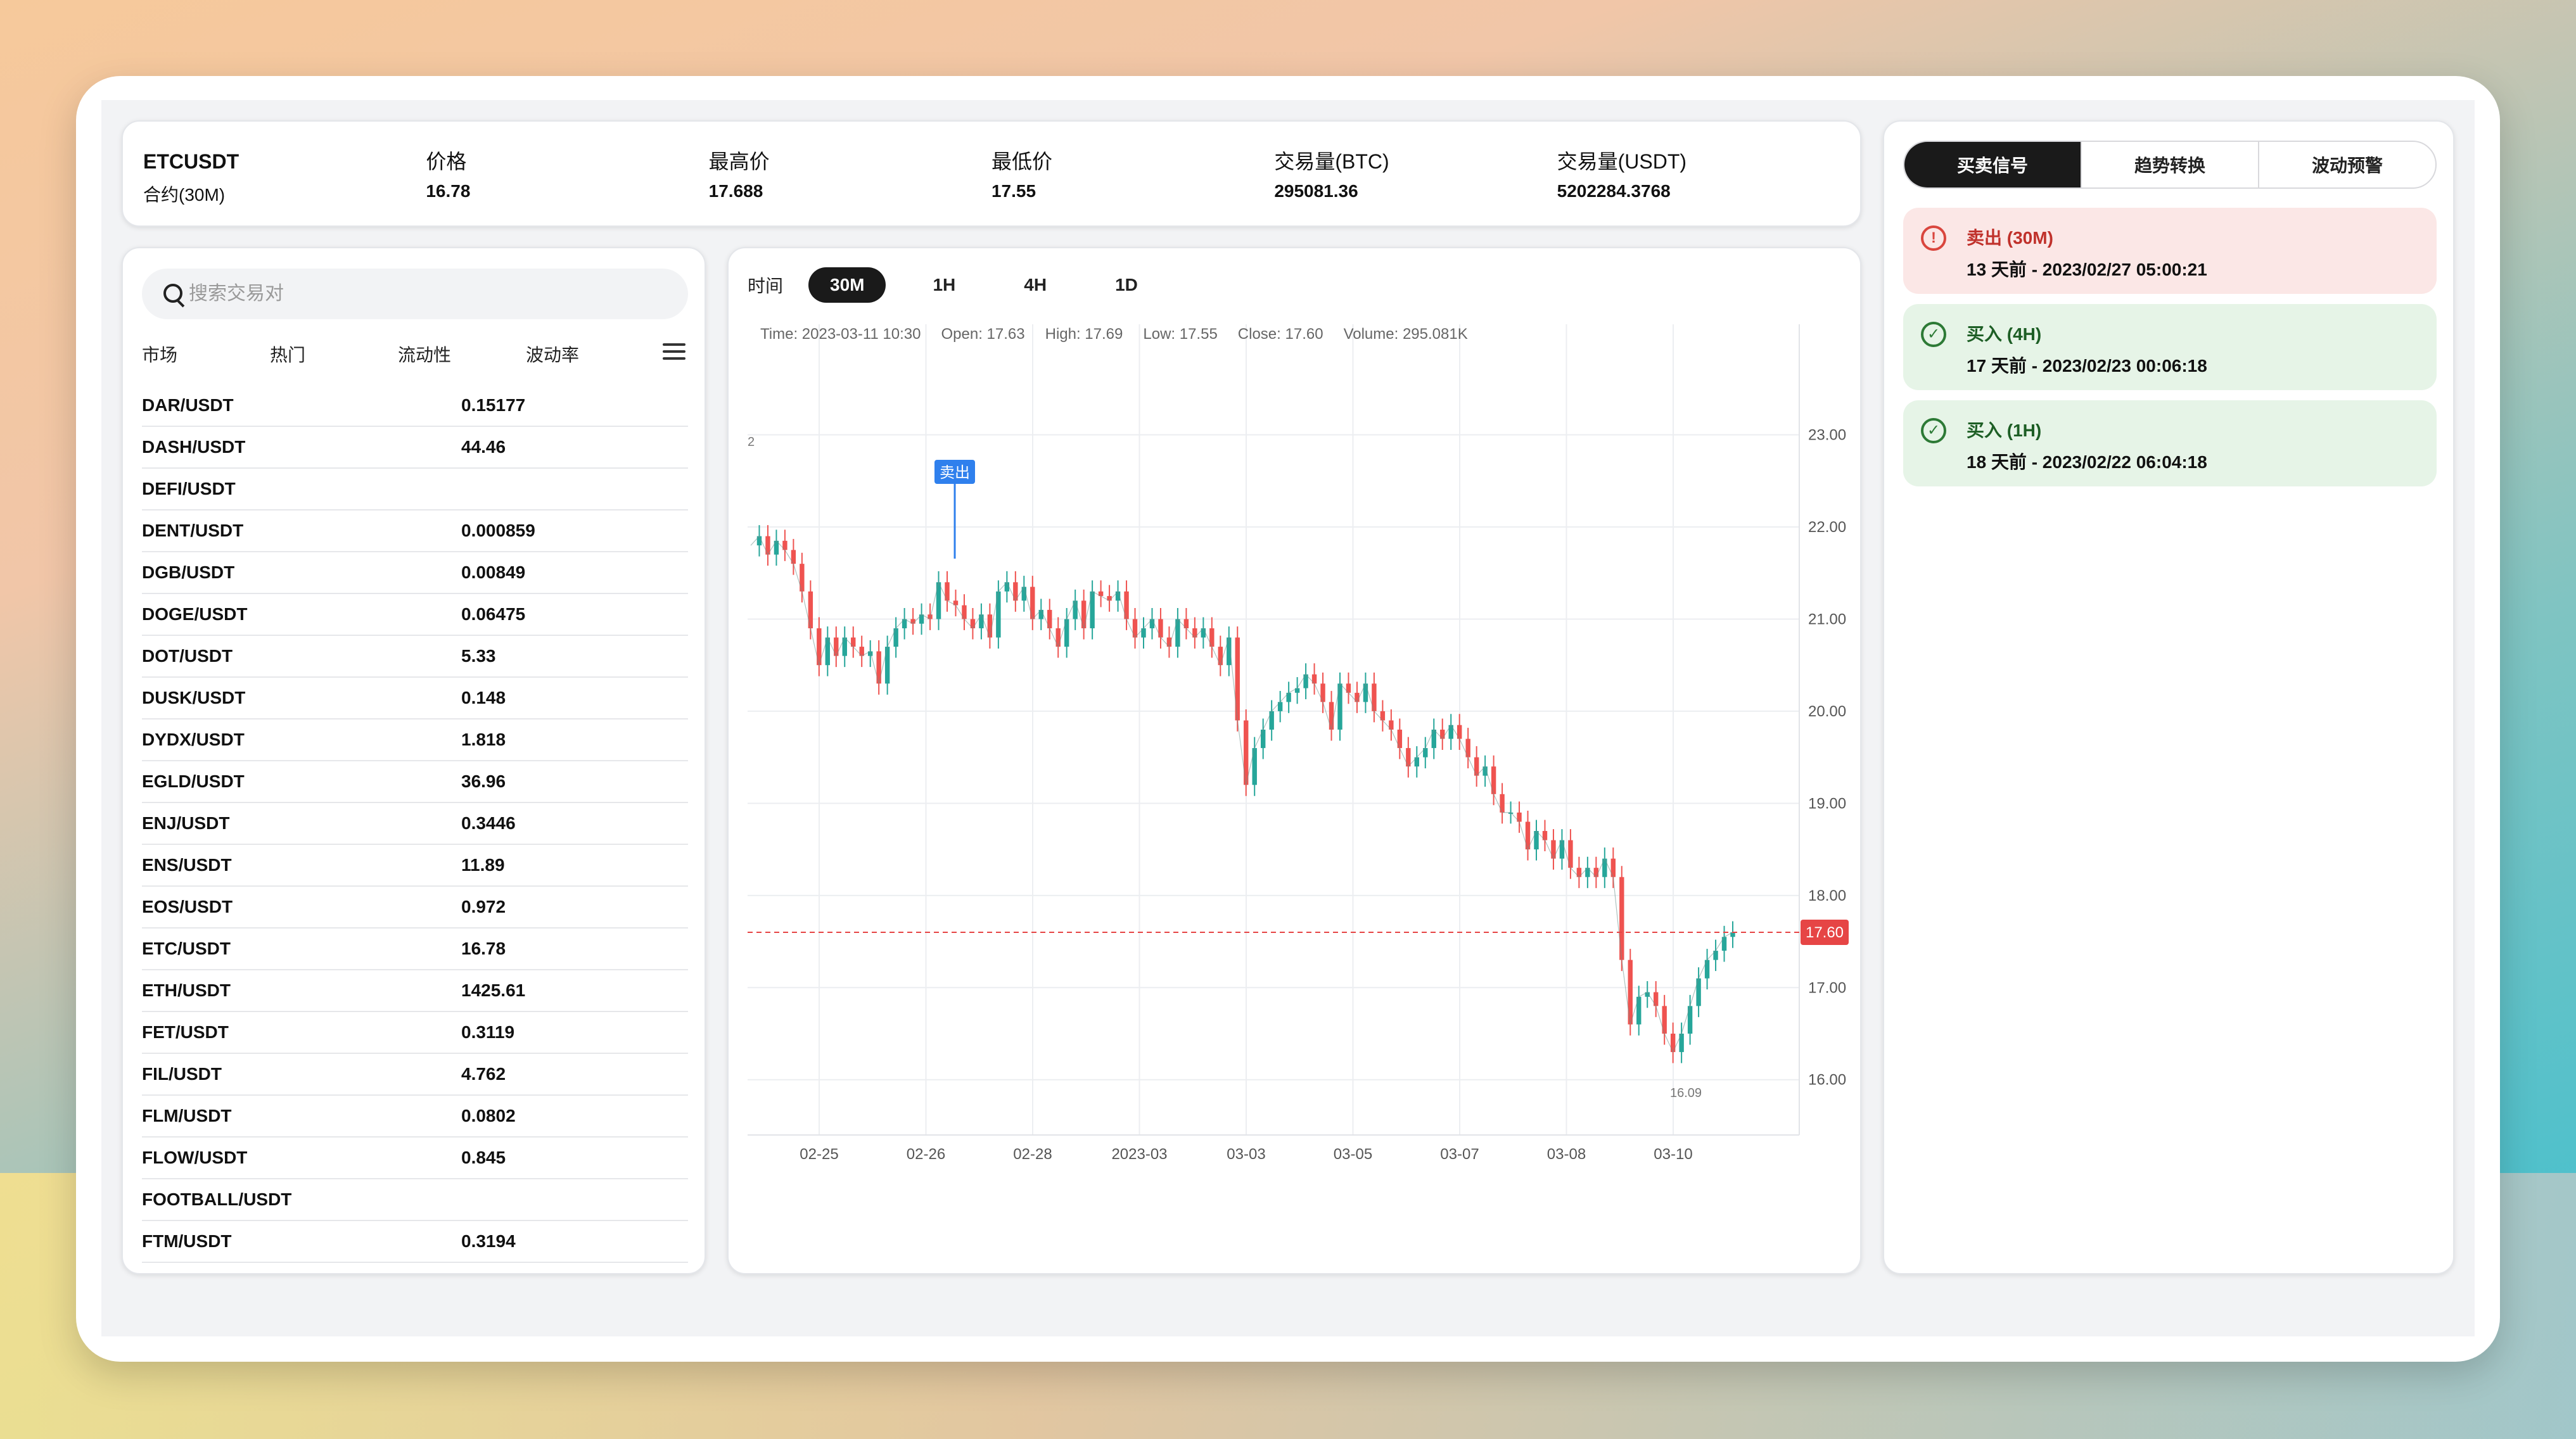 This screenshot has height=1439, width=2576. Describe the element at coordinates (425, 355) in the screenshot. I see `tab-liquidity: 流动性` at that location.